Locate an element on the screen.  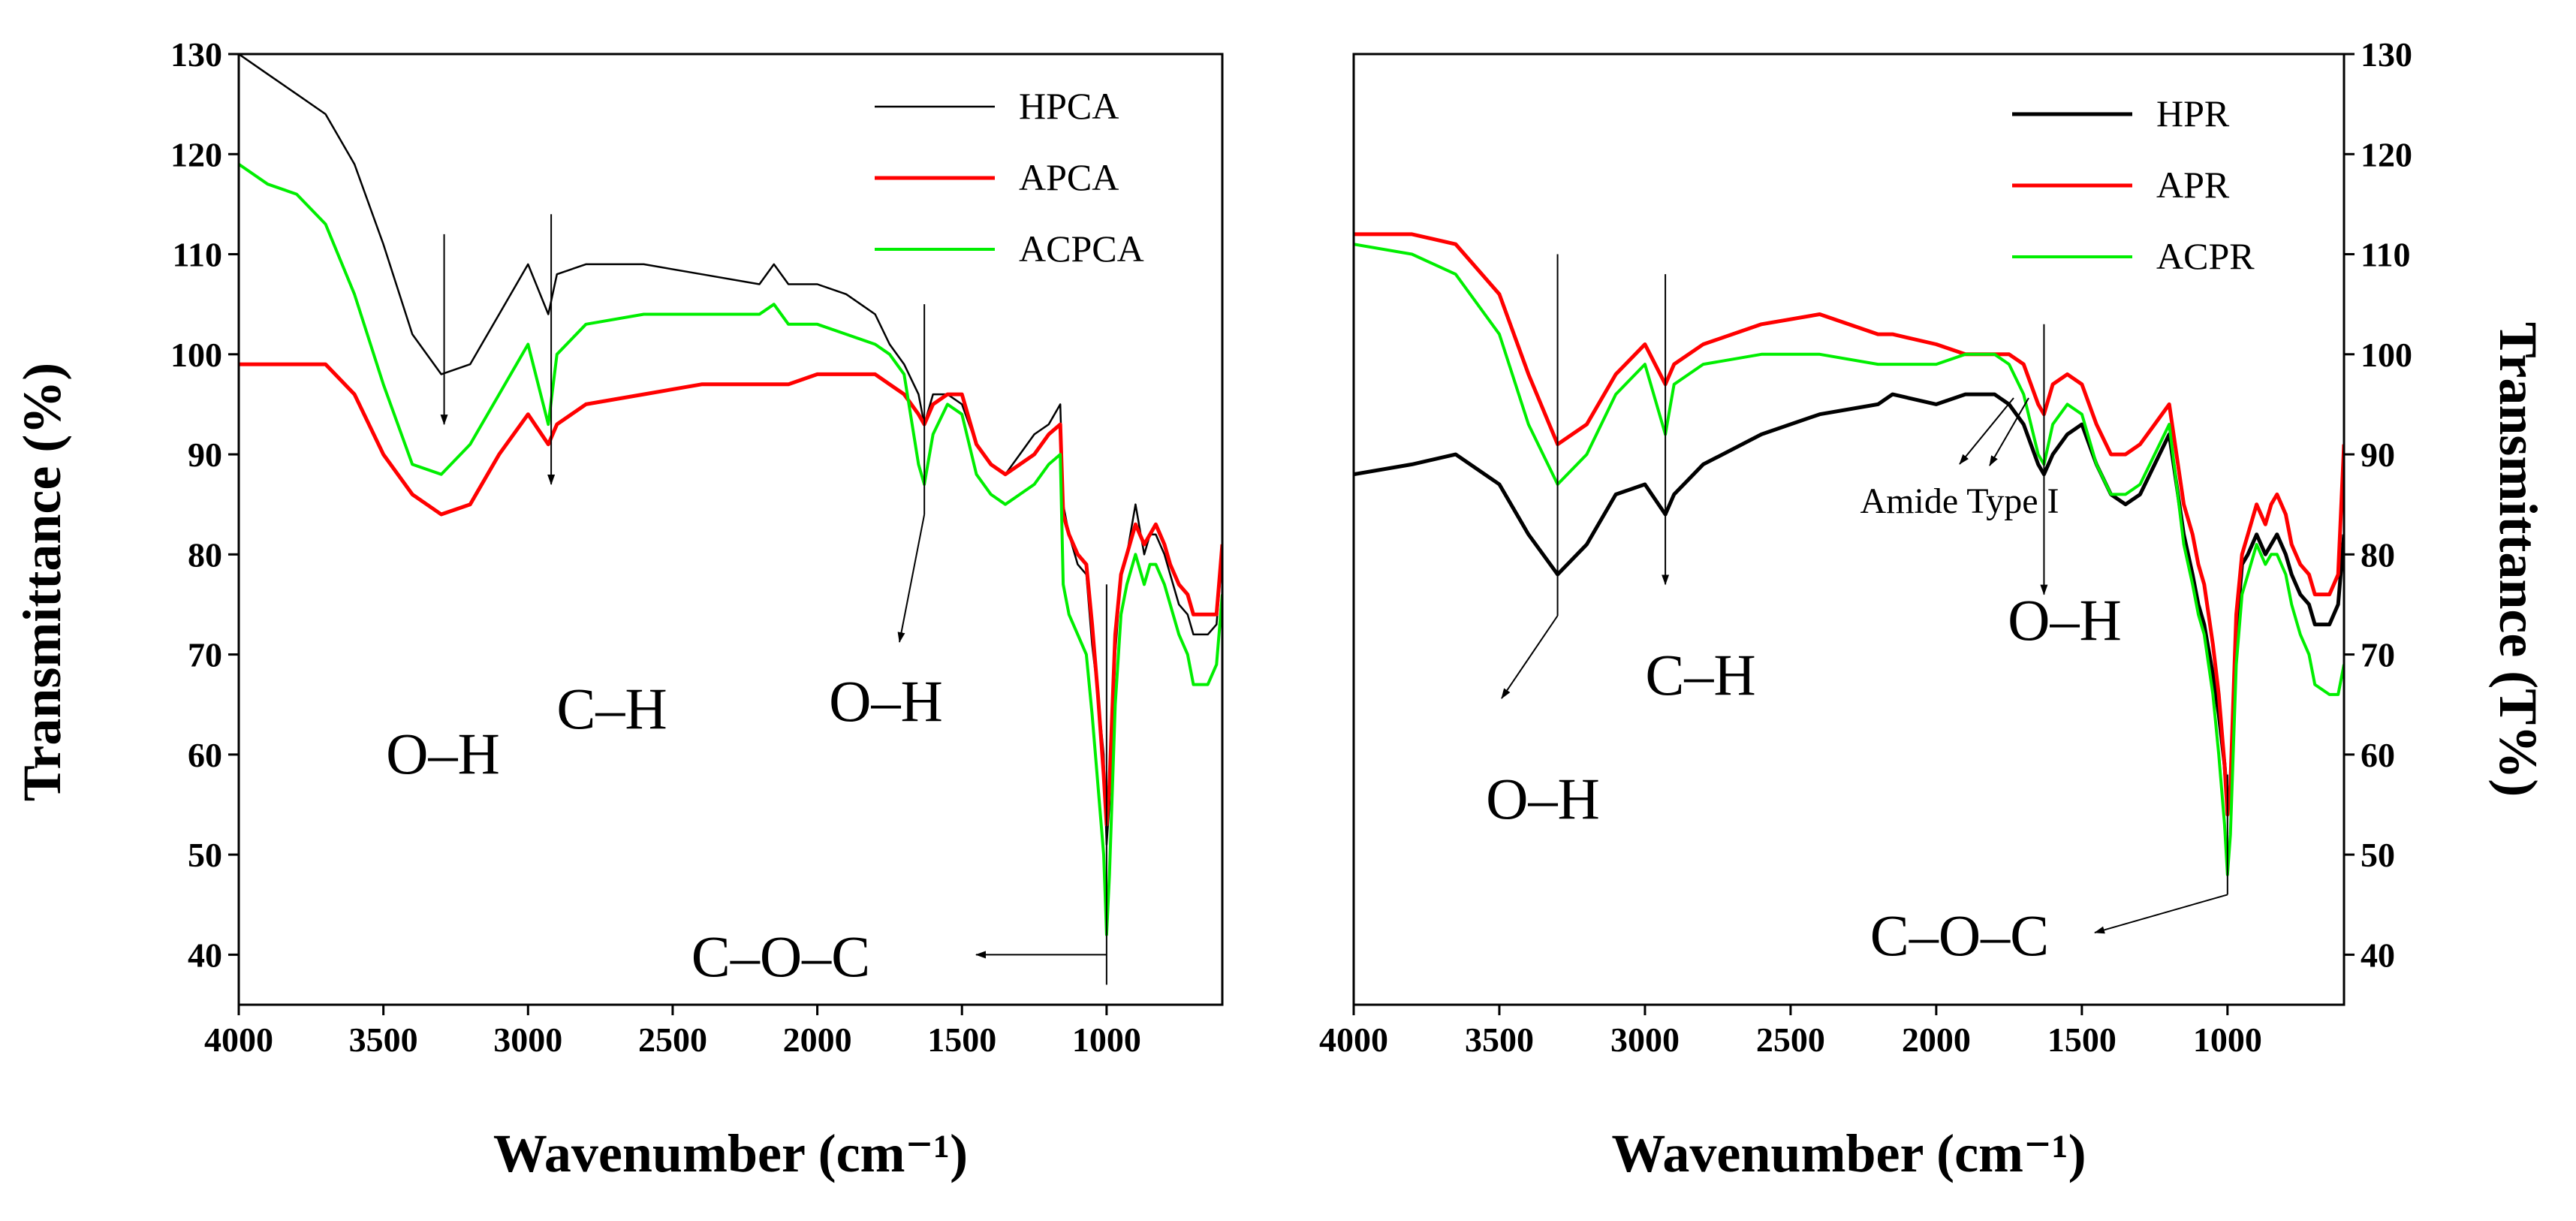
legend-label-apr: APR is located at coordinates (2193, 185).